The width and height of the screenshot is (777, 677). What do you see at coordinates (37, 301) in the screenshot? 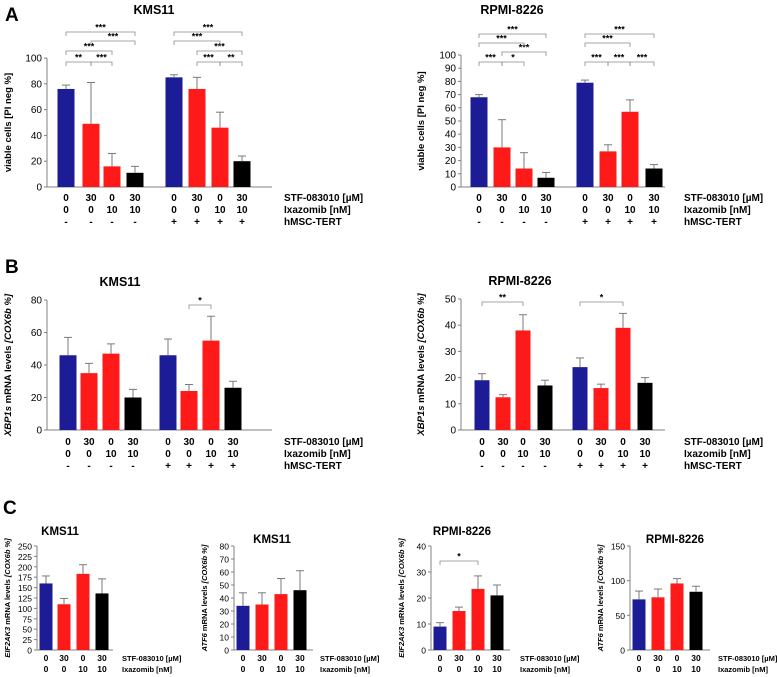
I see `B1-y-tick-label-4: 80` at bounding box center [37, 301].